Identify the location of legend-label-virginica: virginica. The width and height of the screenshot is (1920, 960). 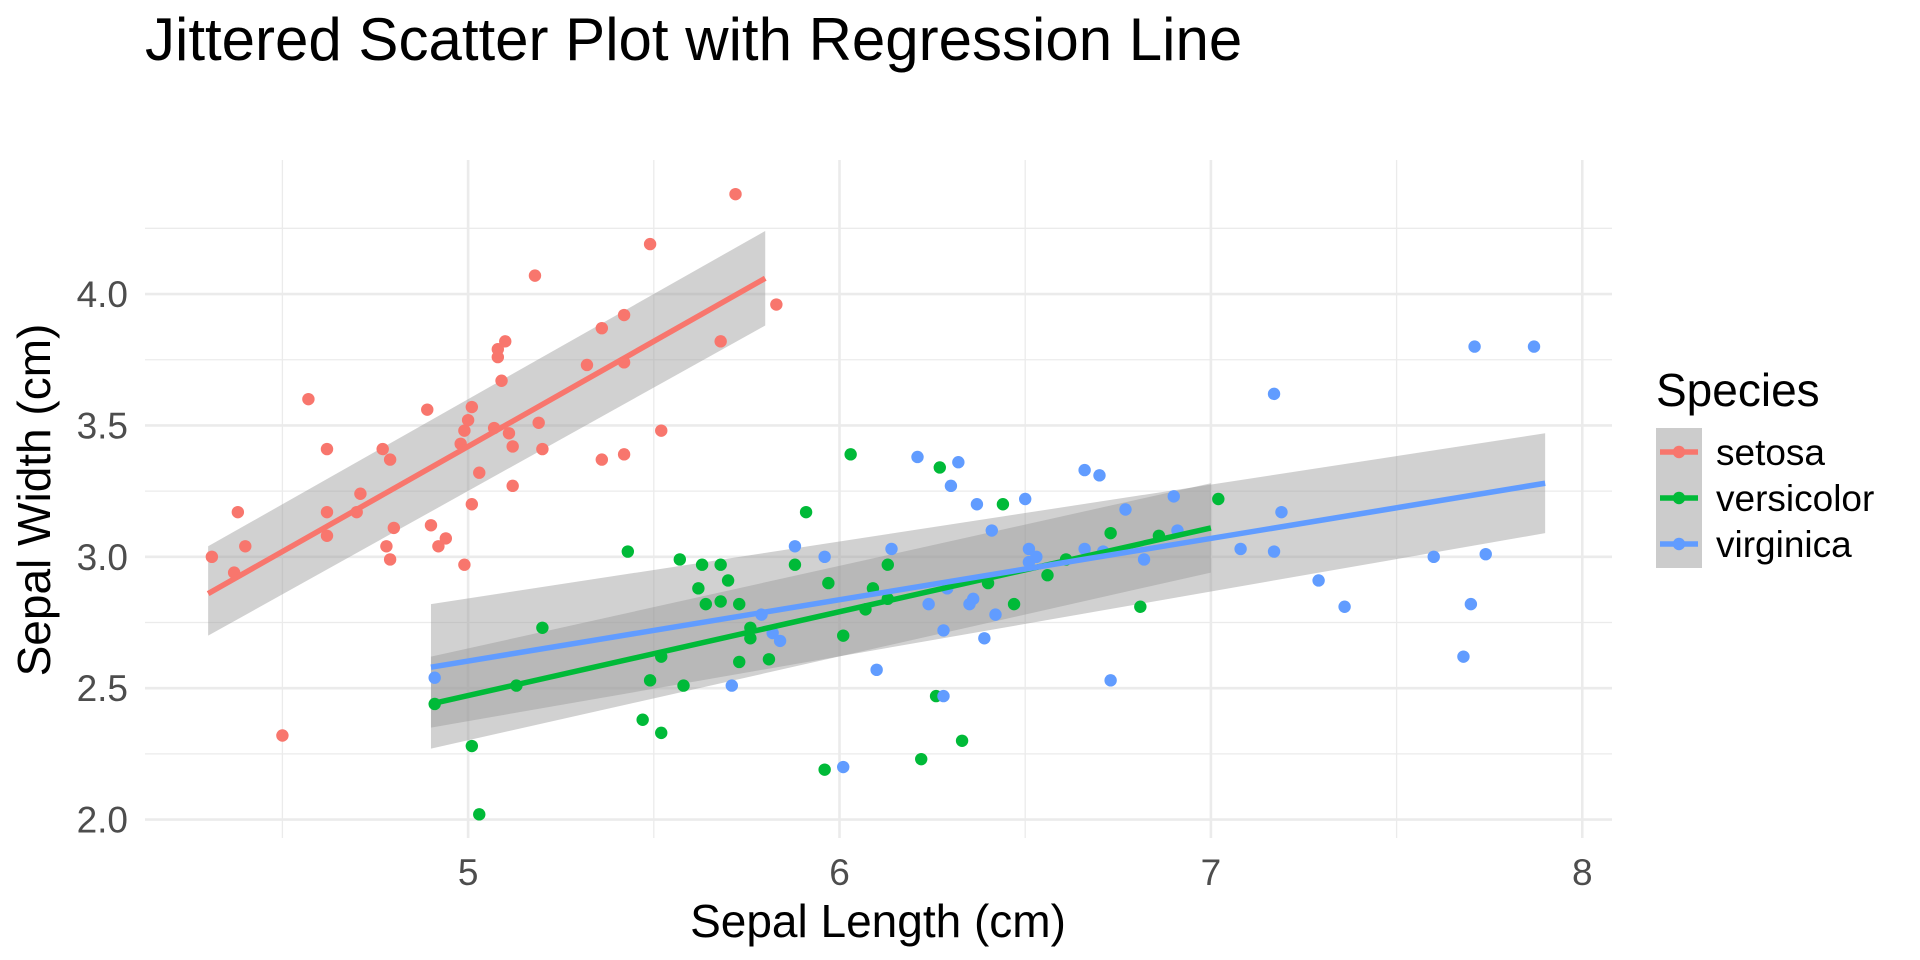
(1784, 544).